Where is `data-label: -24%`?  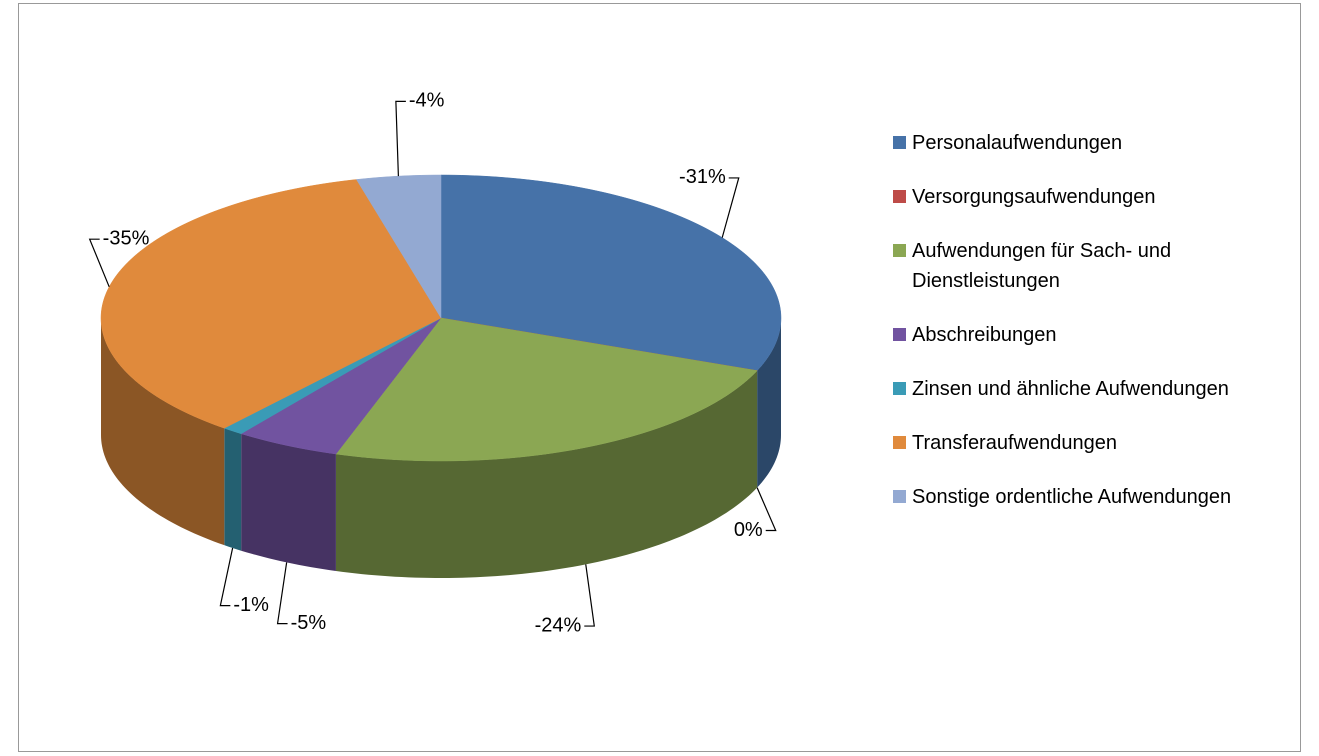
data-label: -24% is located at coordinates (558, 625).